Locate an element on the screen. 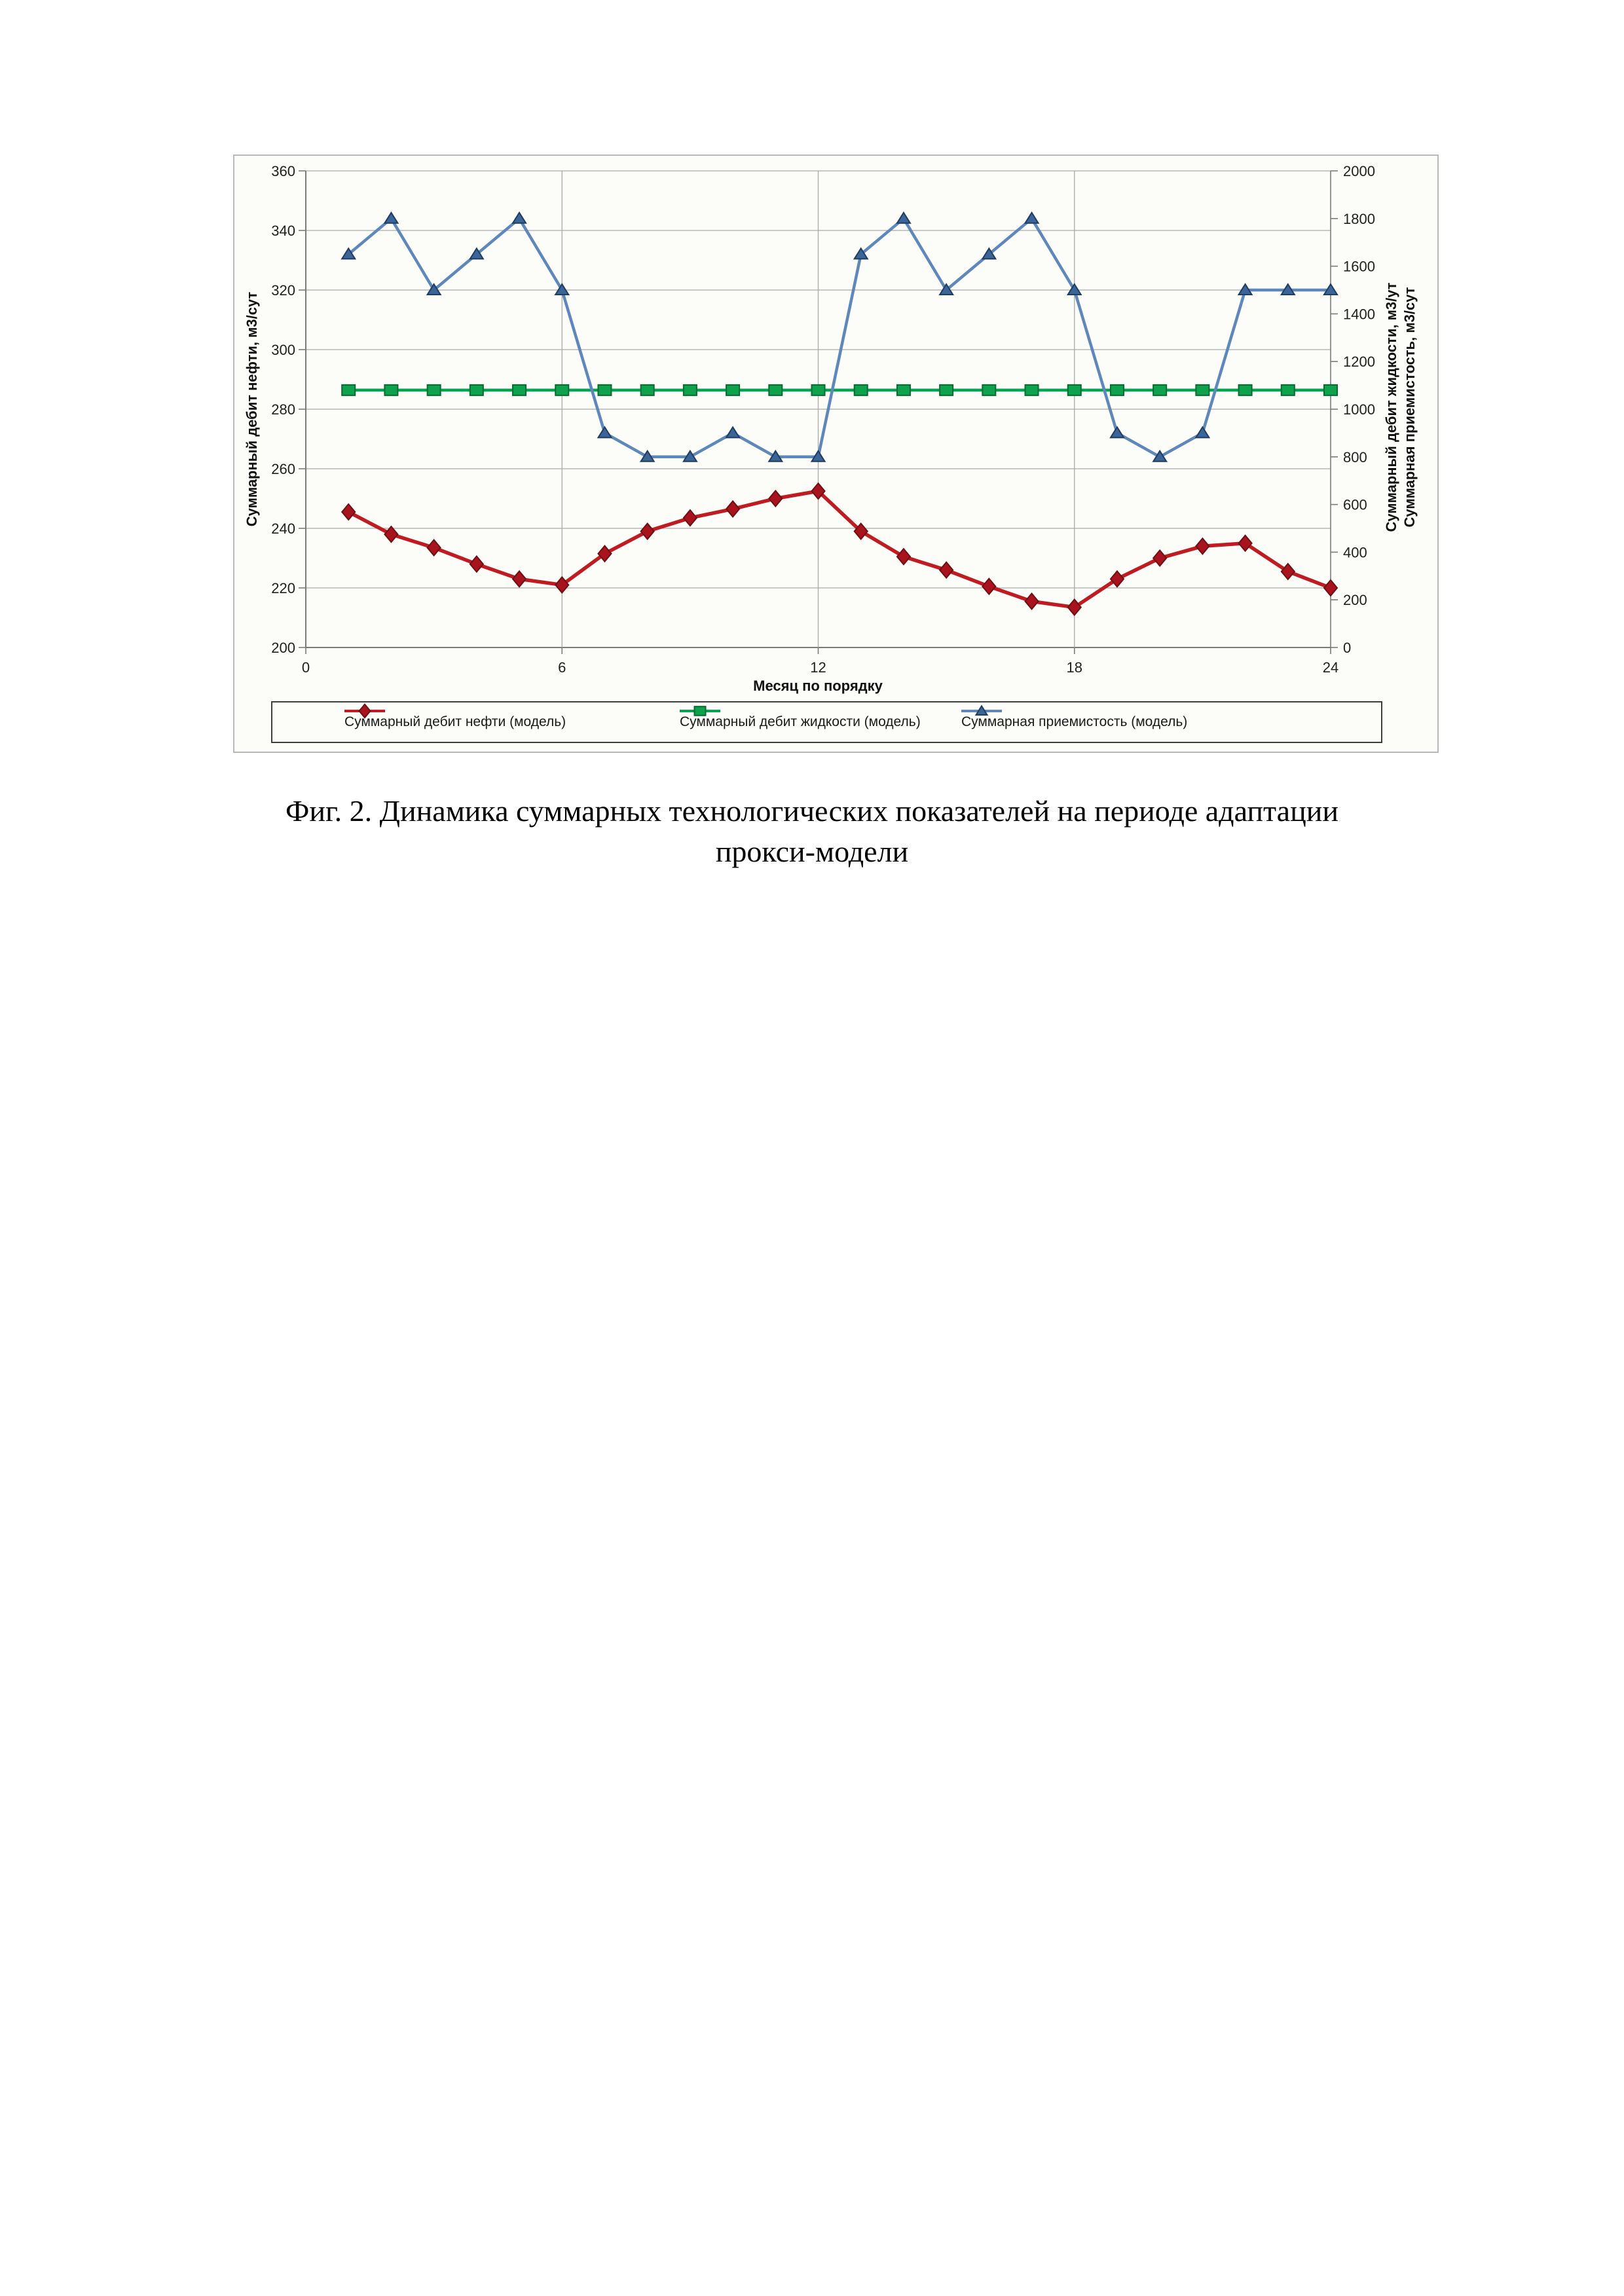 Image resolution: width=1624 pixels, height=2296 pixels. legend-sample-blue-triangle is located at coordinates (981, 710).